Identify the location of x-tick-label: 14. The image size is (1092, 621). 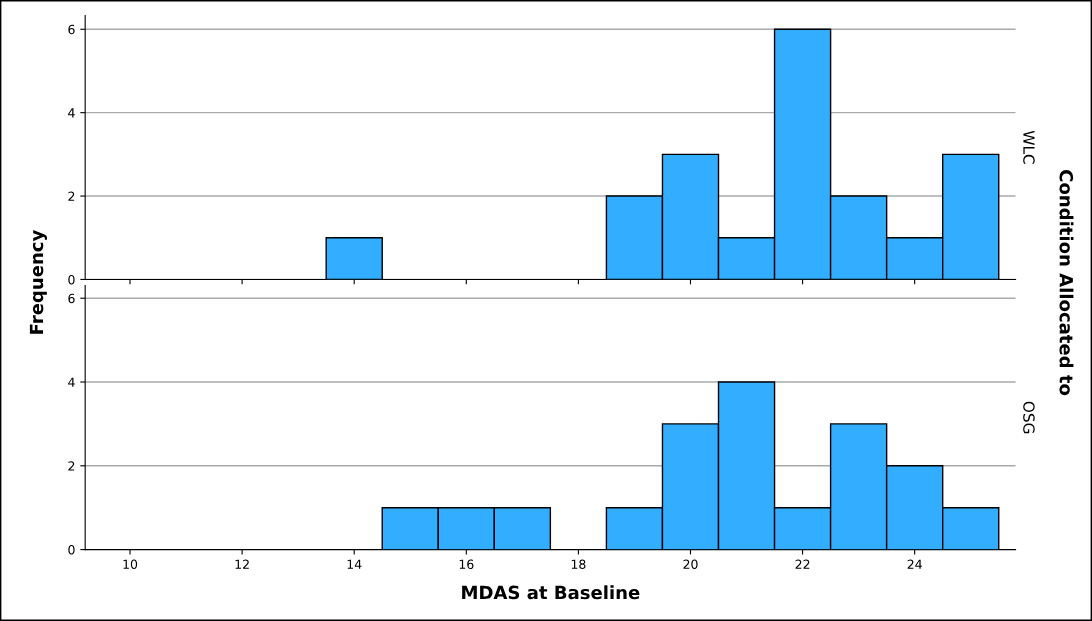
(354, 564).